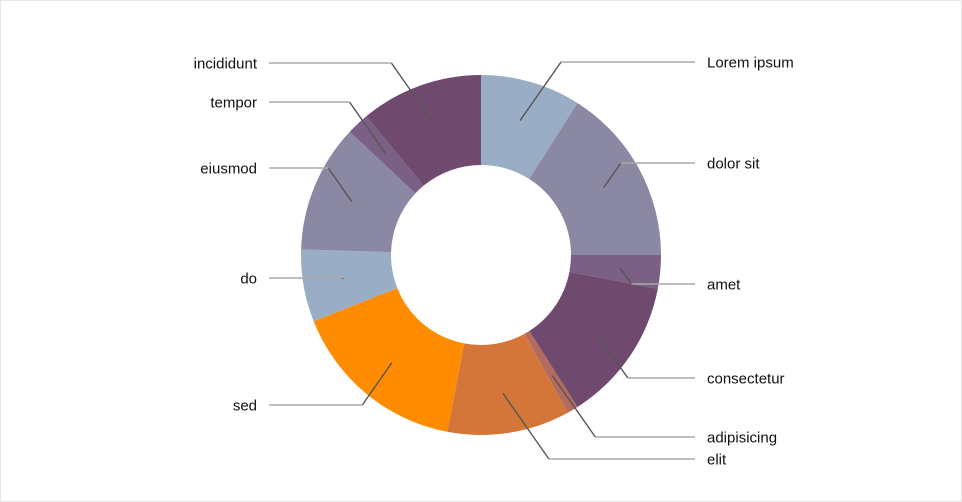 This screenshot has width=962, height=502. Describe the element at coordinates (228, 168) in the screenshot. I see `label-eiusmod: eiusmod` at that location.